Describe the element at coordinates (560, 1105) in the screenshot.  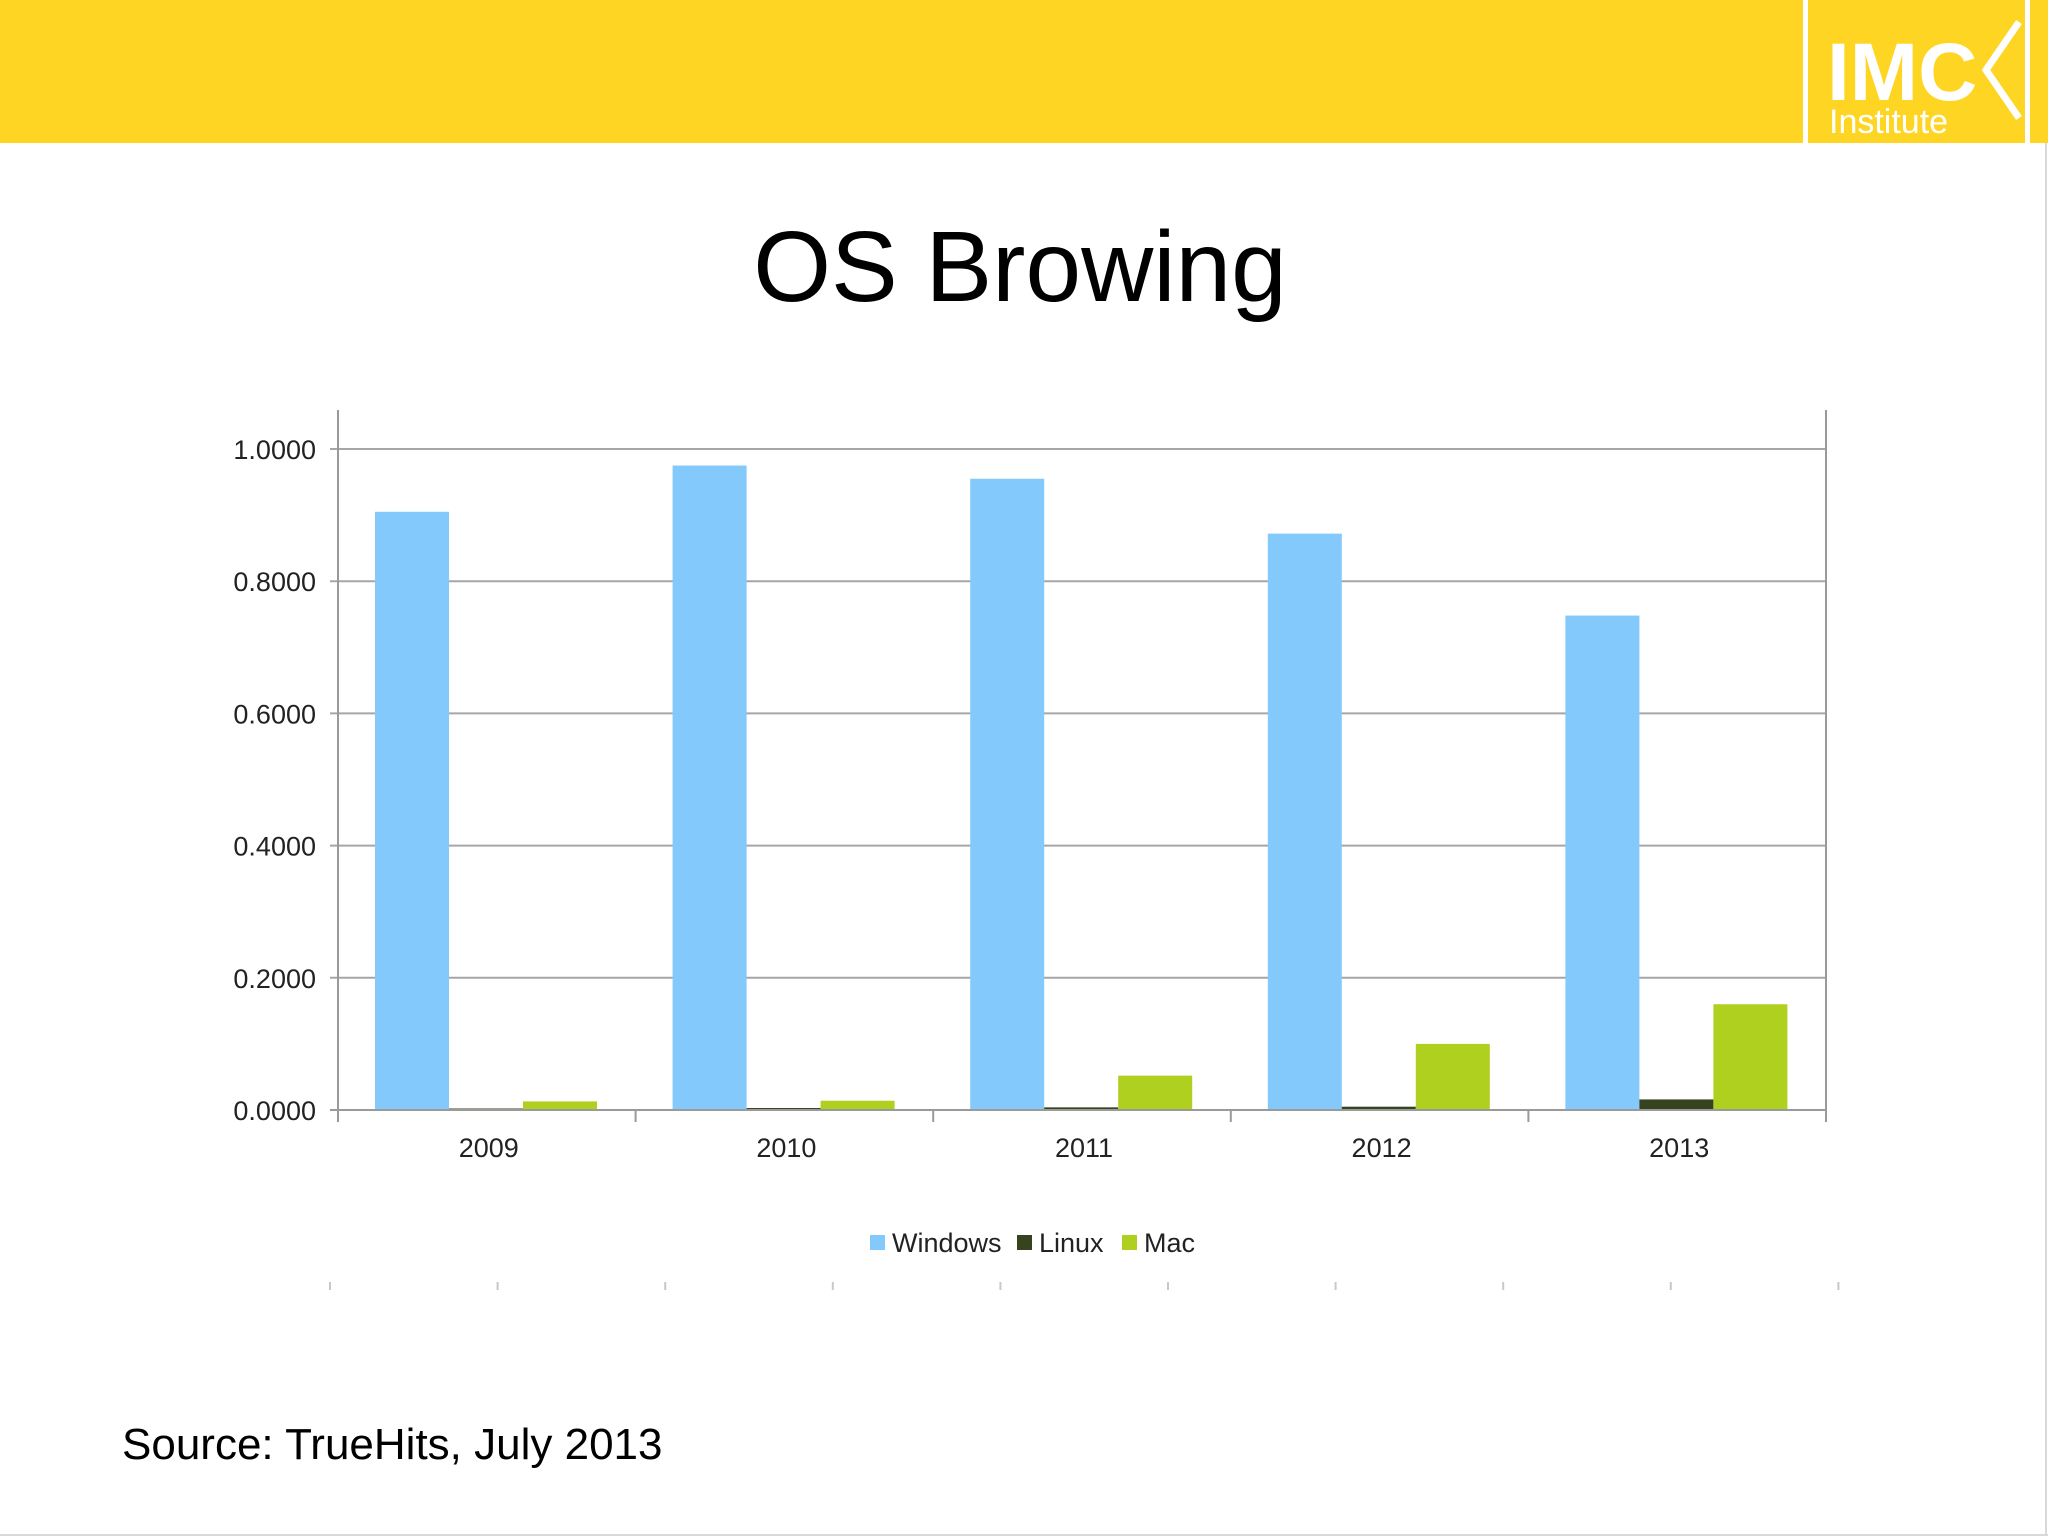
I see `bar-mac-2009` at that location.